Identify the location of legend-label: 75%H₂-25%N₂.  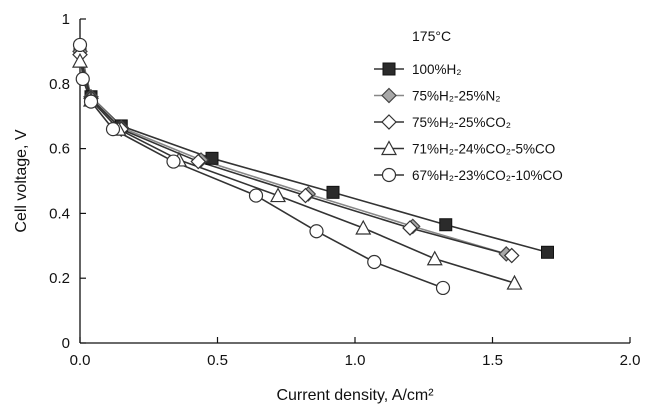
(456, 96).